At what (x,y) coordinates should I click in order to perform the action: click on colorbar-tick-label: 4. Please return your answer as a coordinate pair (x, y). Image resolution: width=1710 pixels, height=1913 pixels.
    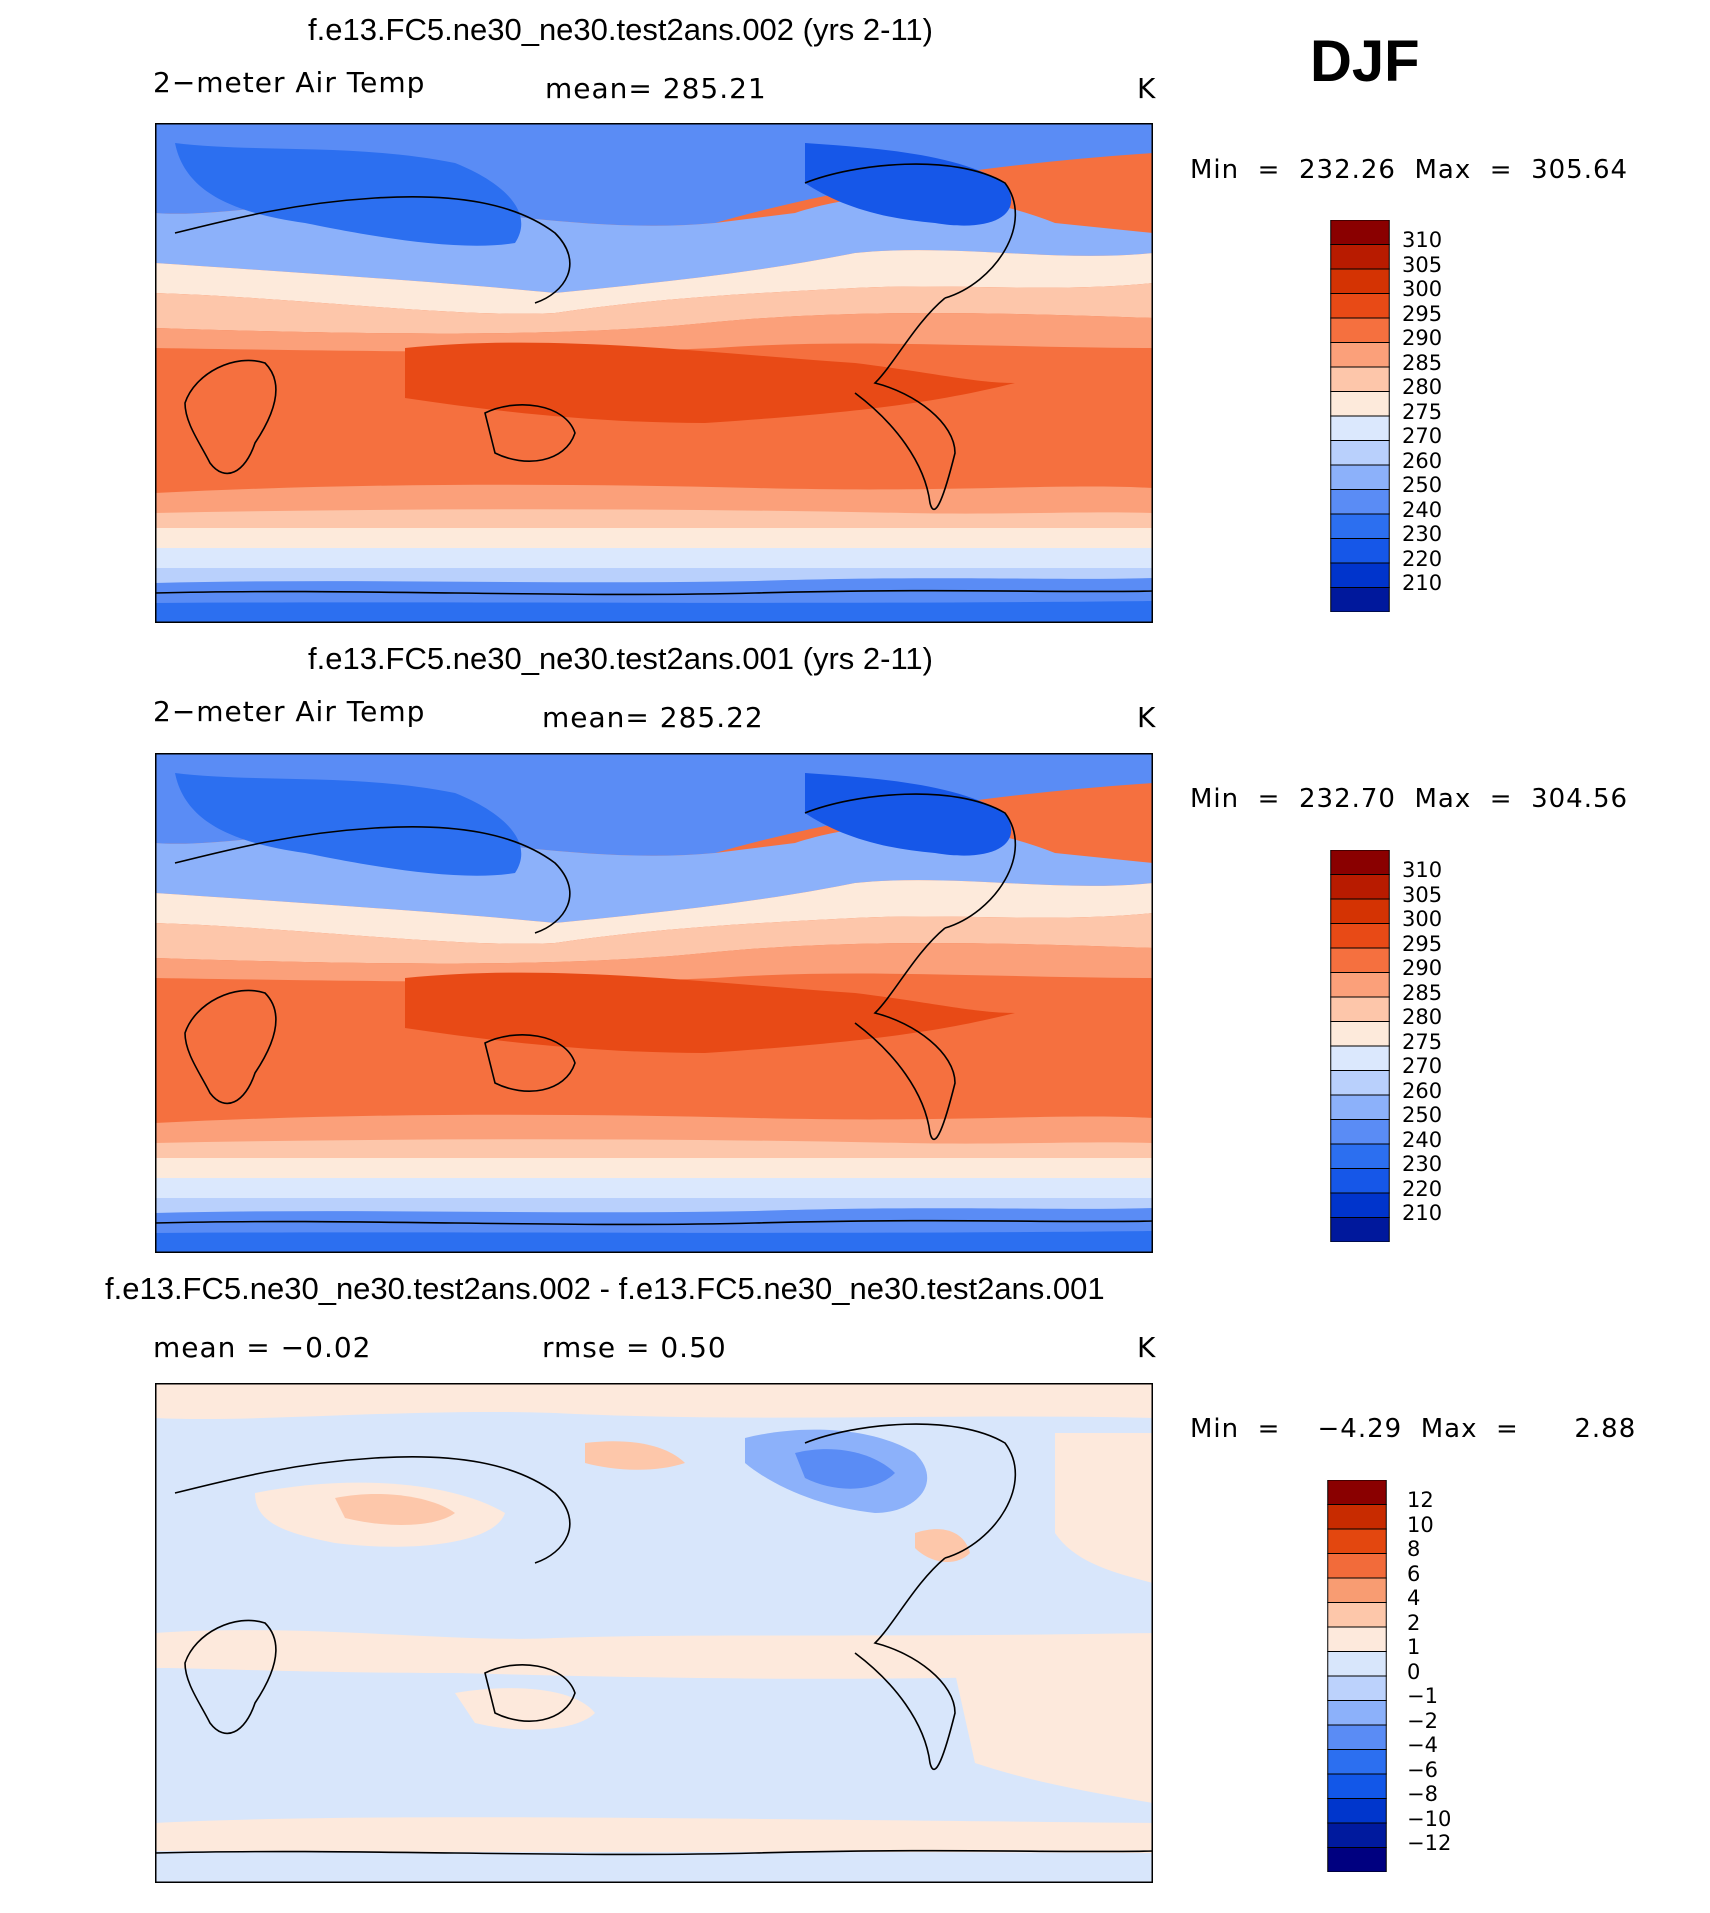
    Looking at the image, I should click on (1414, 1598).